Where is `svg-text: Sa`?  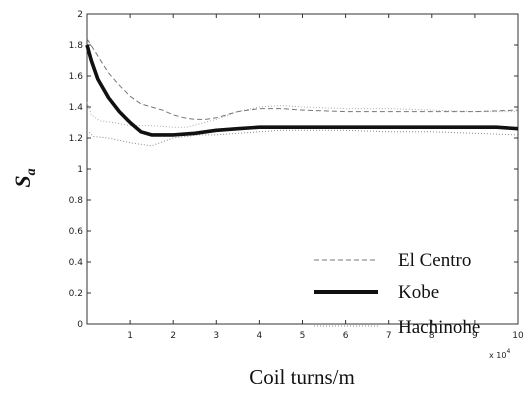 svg-text: Sa is located at coordinates (24, 177).